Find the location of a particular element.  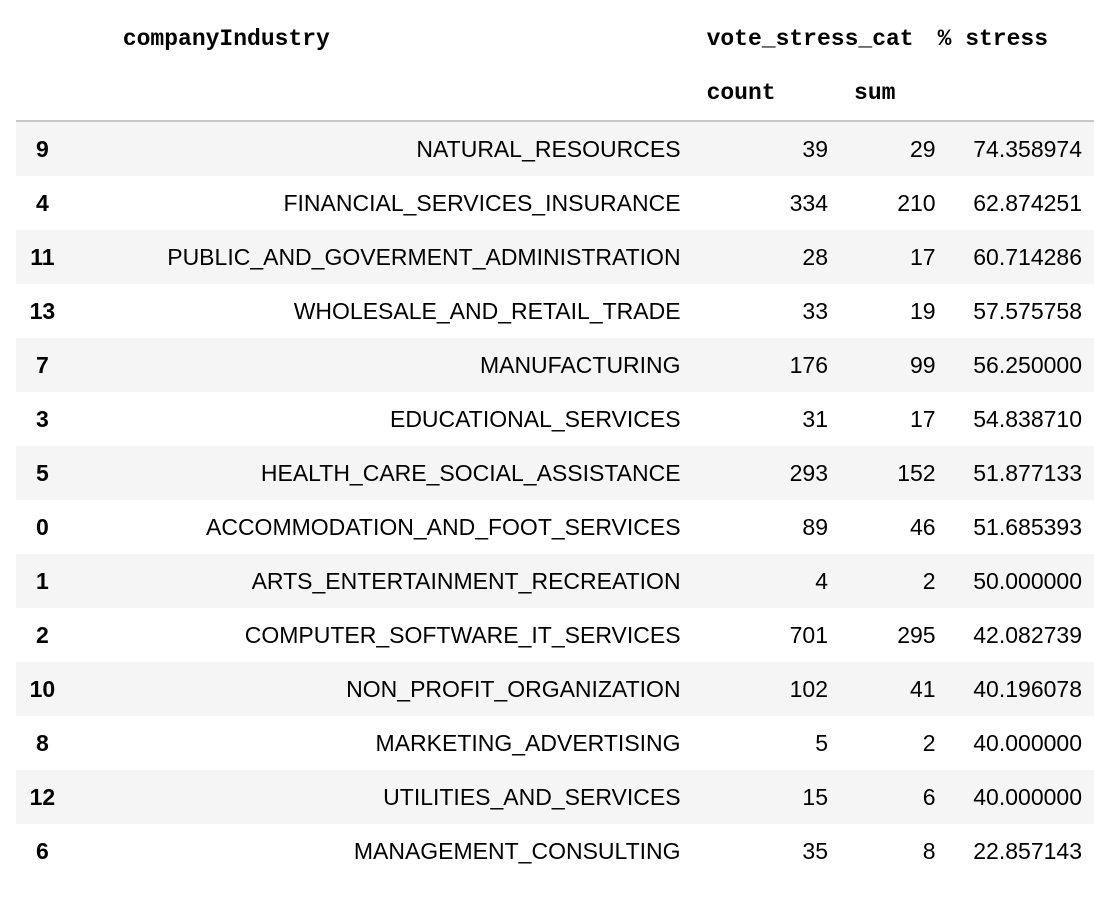

row-index: 6 is located at coordinates (42, 850).